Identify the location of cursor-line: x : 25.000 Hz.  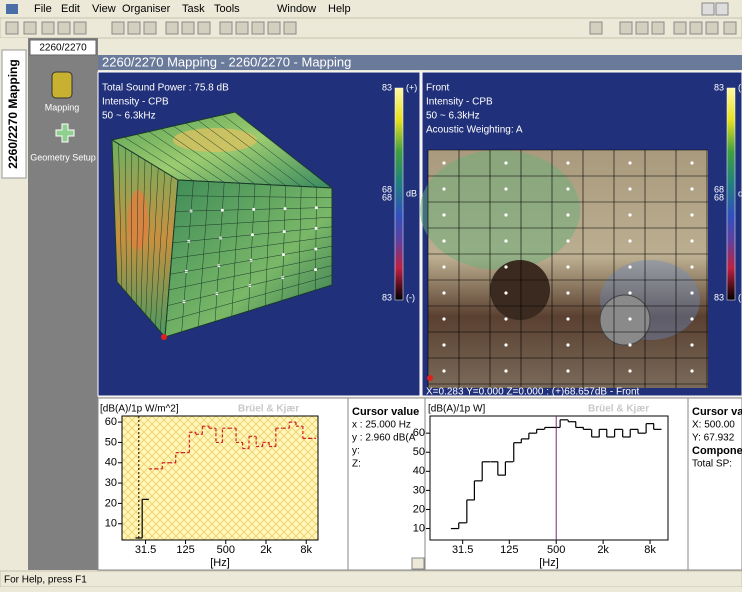
(381, 425).